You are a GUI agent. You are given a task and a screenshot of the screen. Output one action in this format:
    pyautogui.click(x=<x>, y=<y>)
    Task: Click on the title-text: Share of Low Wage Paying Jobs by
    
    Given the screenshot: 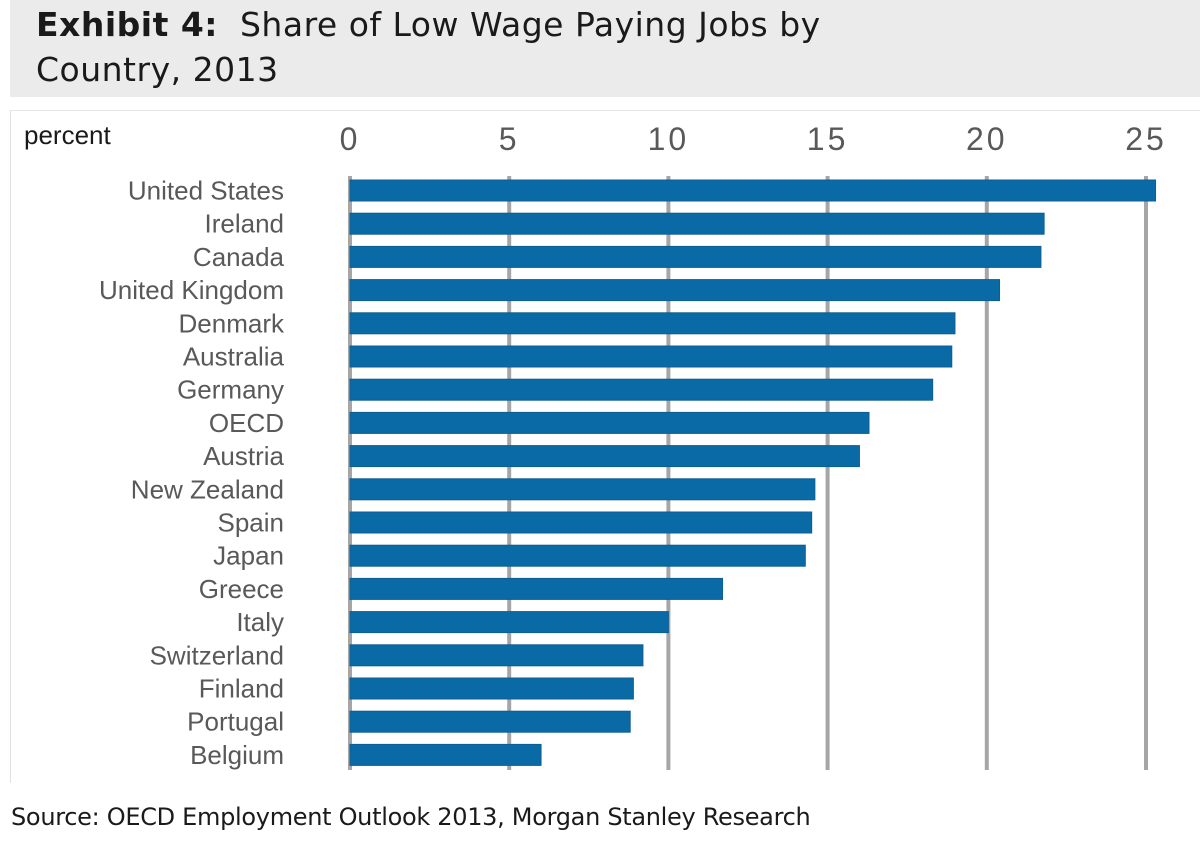 What is the action you would take?
    pyautogui.click(x=530, y=24)
    